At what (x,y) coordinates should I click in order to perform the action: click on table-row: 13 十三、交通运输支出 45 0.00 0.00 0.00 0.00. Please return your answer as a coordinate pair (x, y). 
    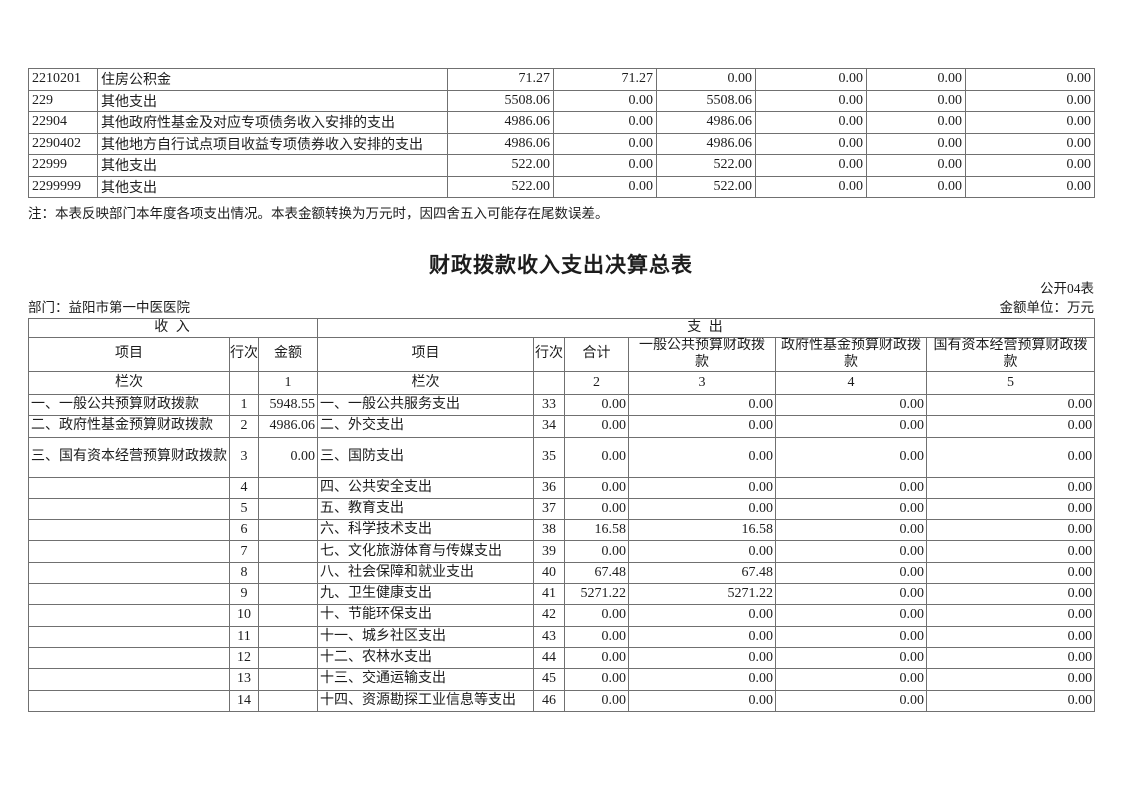
    Looking at the image, I should click on (562, 679).